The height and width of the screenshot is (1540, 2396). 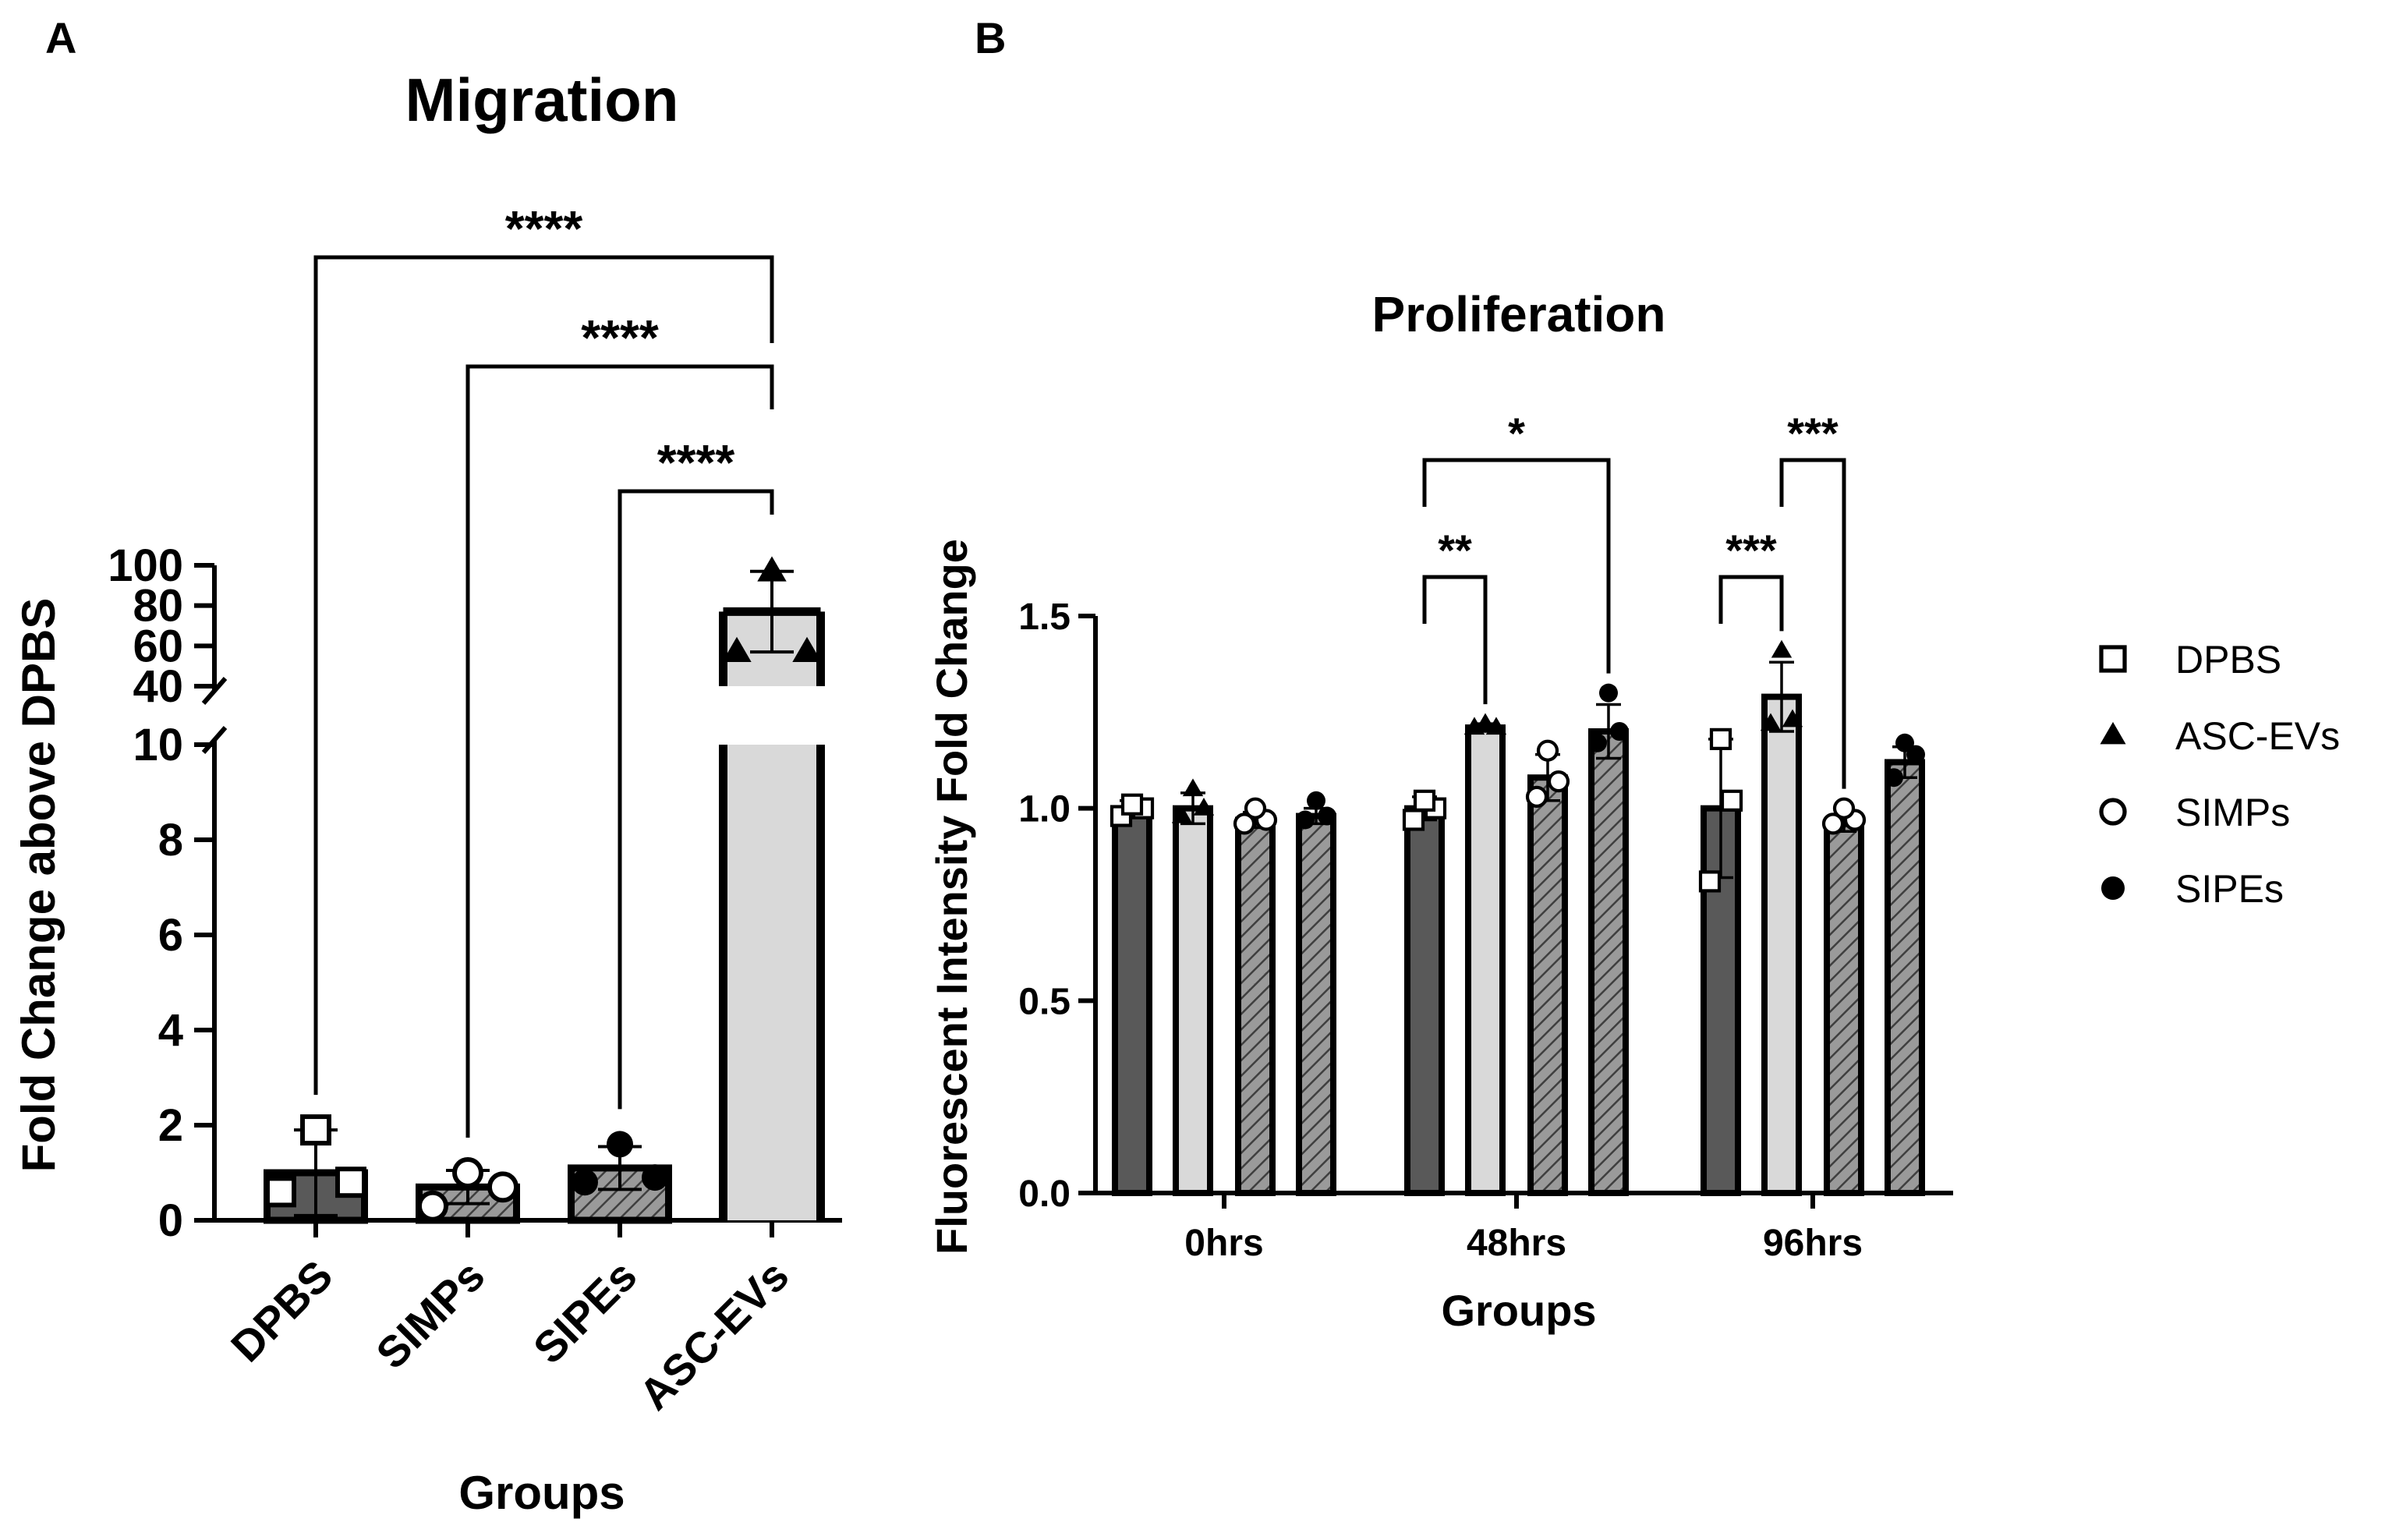 I want to click on y-tick-label: 40, so click(x=158, y=687).